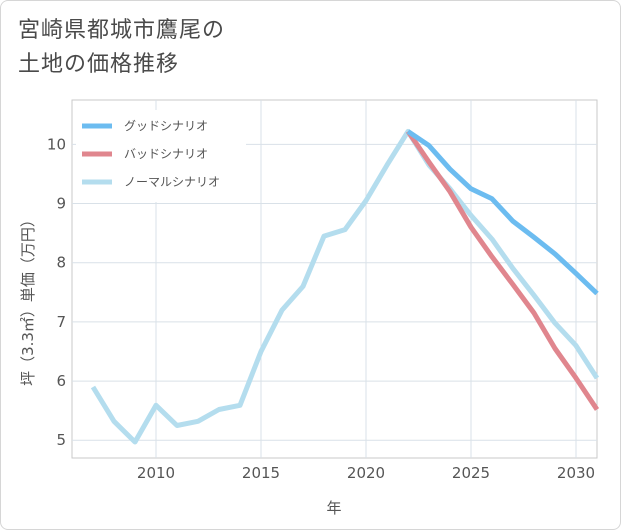  Describe the element at coordinates (121, 48) in the screenshot. I see `chart-title: 宮崎県都城市鷹尾の 土地の価格推移` at that location.